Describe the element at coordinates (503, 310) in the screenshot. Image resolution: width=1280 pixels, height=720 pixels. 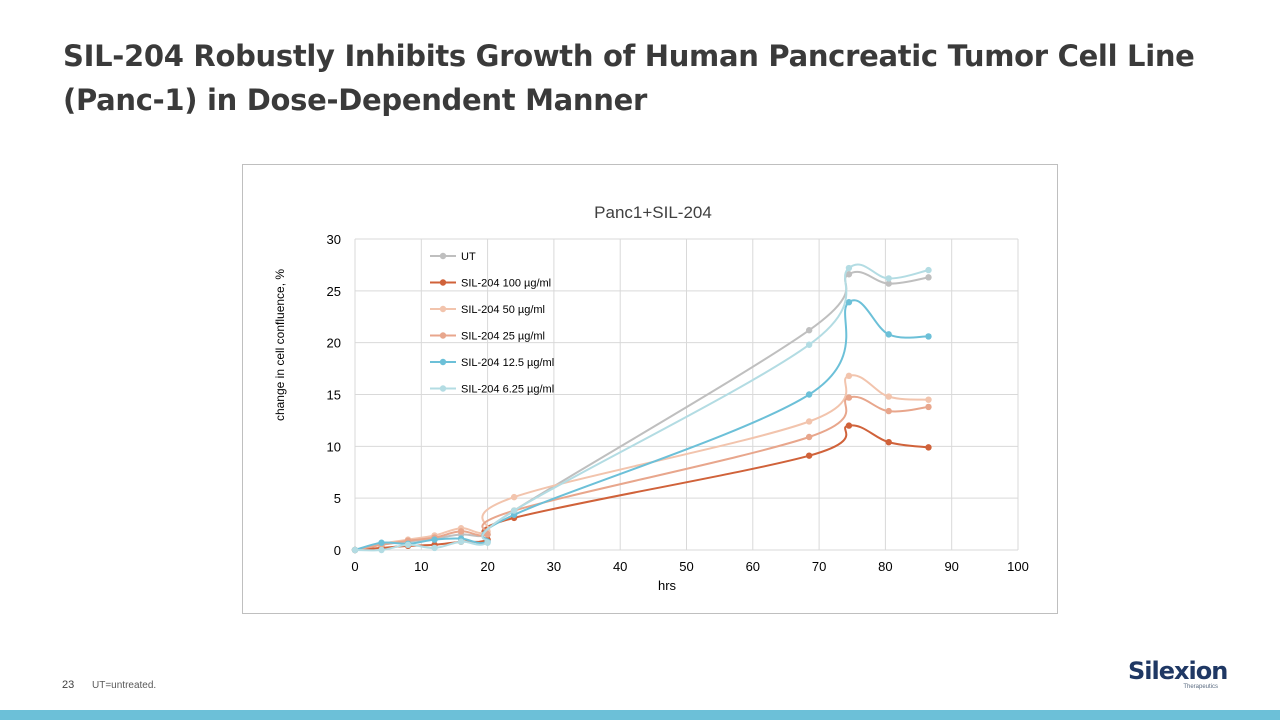
I see `legend-label: SIL-204 50 µg/ml` at that location.